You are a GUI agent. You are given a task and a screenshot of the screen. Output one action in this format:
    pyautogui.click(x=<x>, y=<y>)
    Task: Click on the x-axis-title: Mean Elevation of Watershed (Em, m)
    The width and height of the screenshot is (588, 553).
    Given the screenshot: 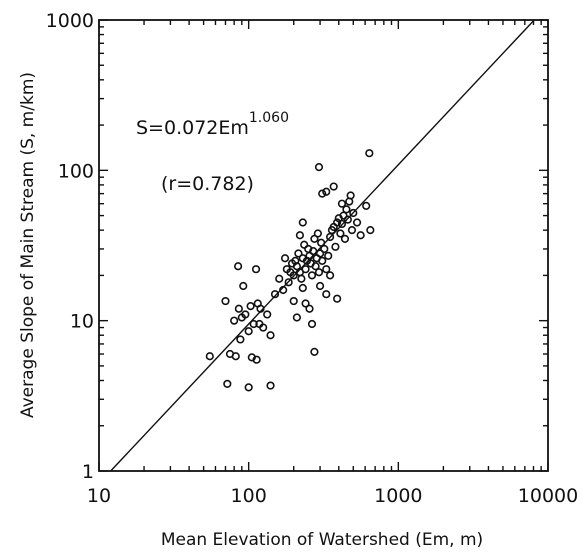 What is the action you would take?
    pyautogui.click(x=322, y=540)
    